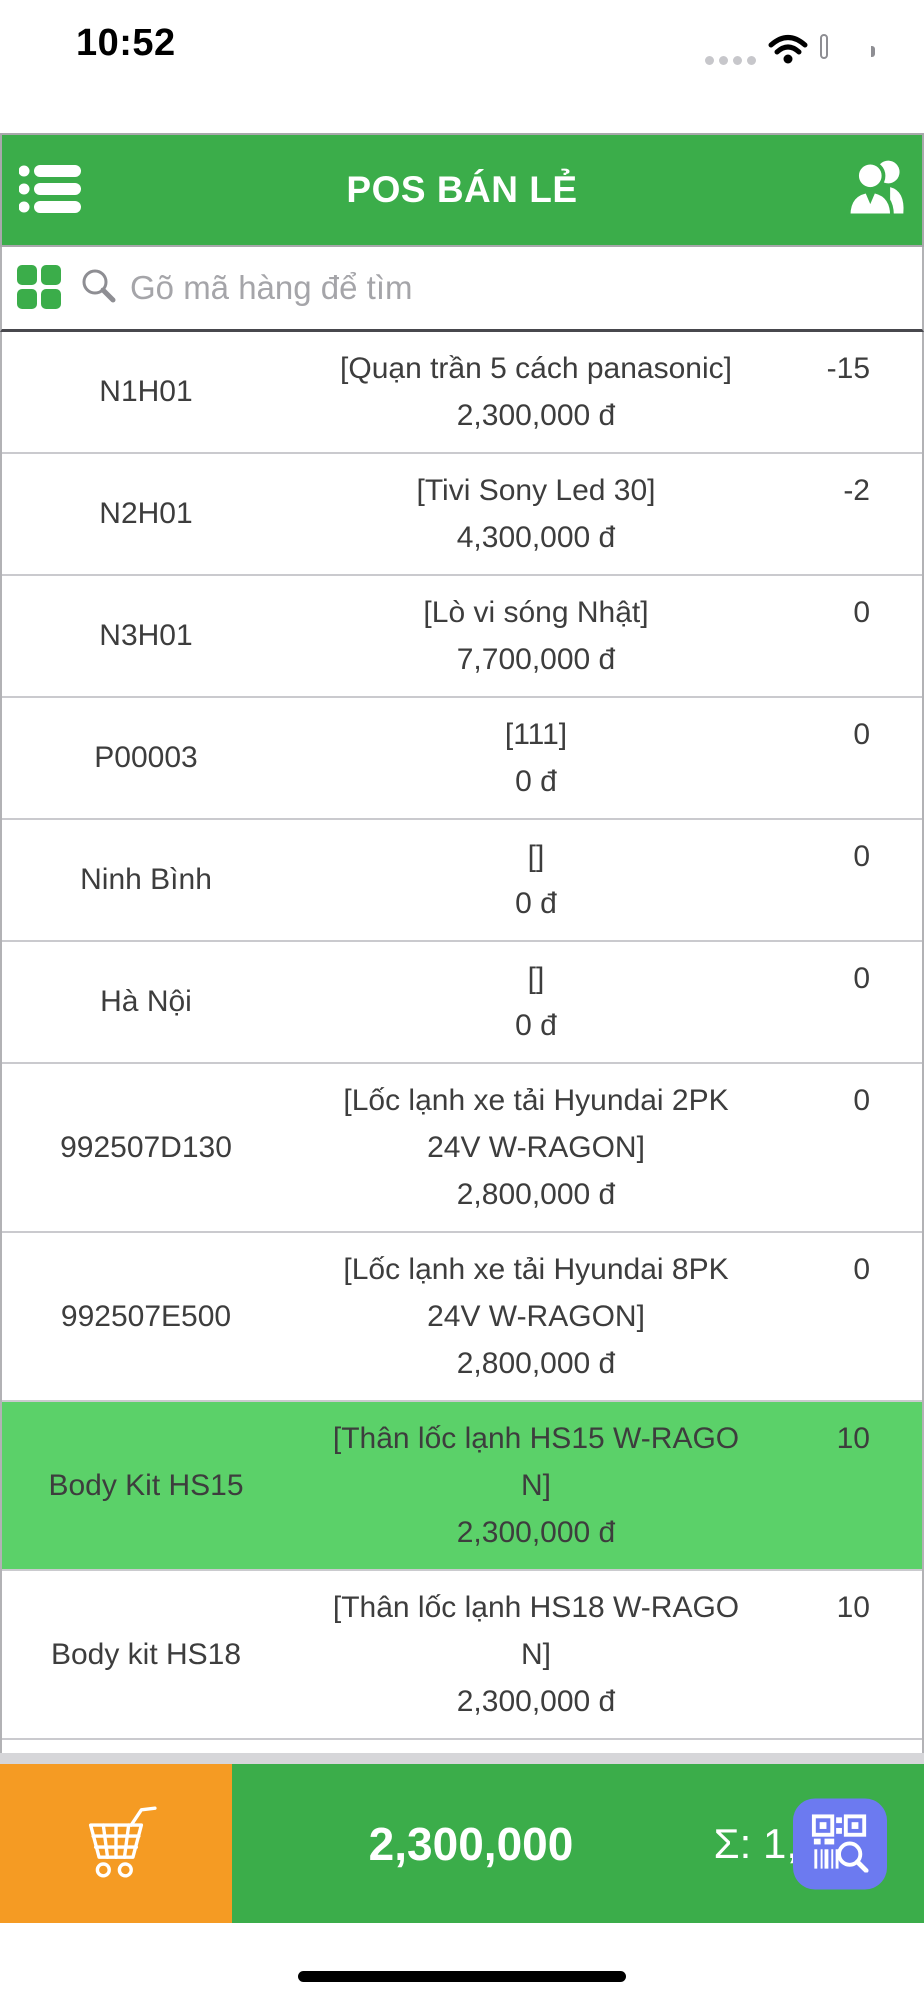 Image resolution: width=924 pixels, height=2000 pixels. Describe the element at coordinates (471, 1843) in the screenshot. I see `total-amount: 2,300,000` at that location.